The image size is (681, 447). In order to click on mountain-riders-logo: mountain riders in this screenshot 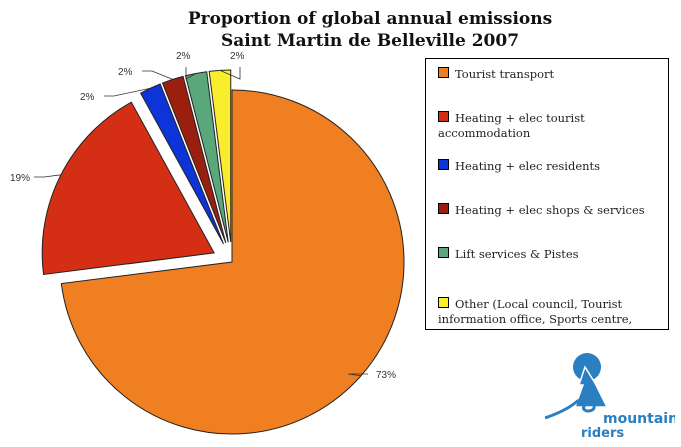, I will do `click(610, 397)`.